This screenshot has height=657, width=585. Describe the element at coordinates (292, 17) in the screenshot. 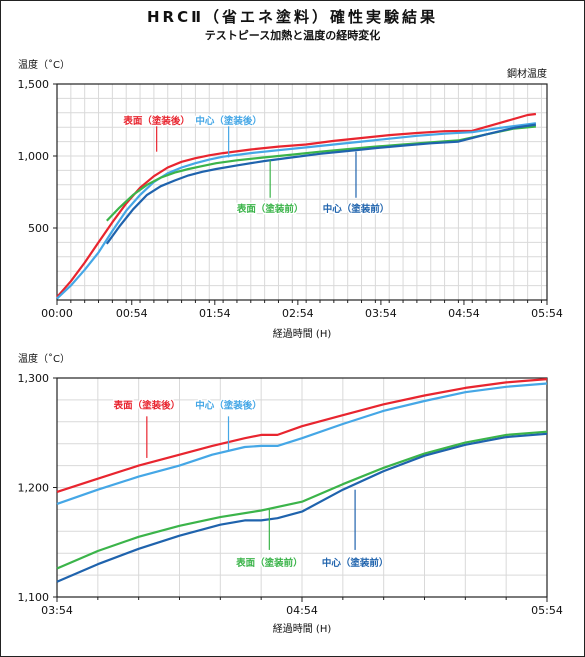

I see `page-title: HRCⅡ（省エネ塗料）確性実験結果` at that location.